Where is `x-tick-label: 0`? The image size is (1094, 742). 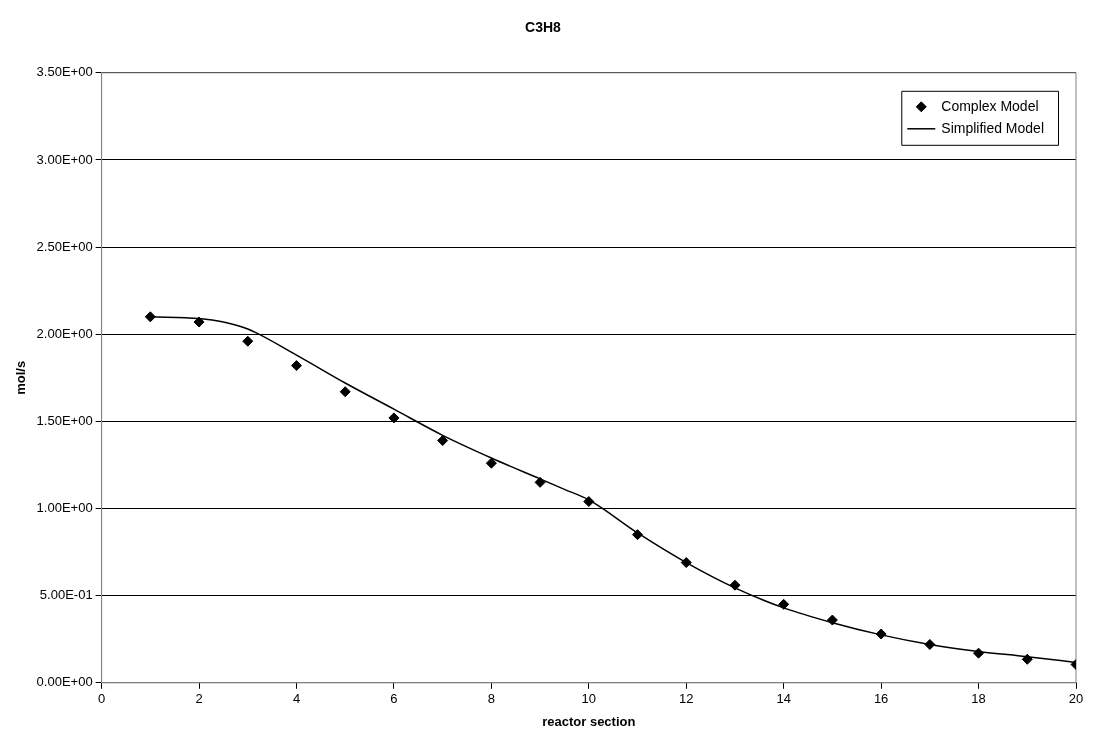
x-tick-label: 0 is located at coordinates (102, 699).